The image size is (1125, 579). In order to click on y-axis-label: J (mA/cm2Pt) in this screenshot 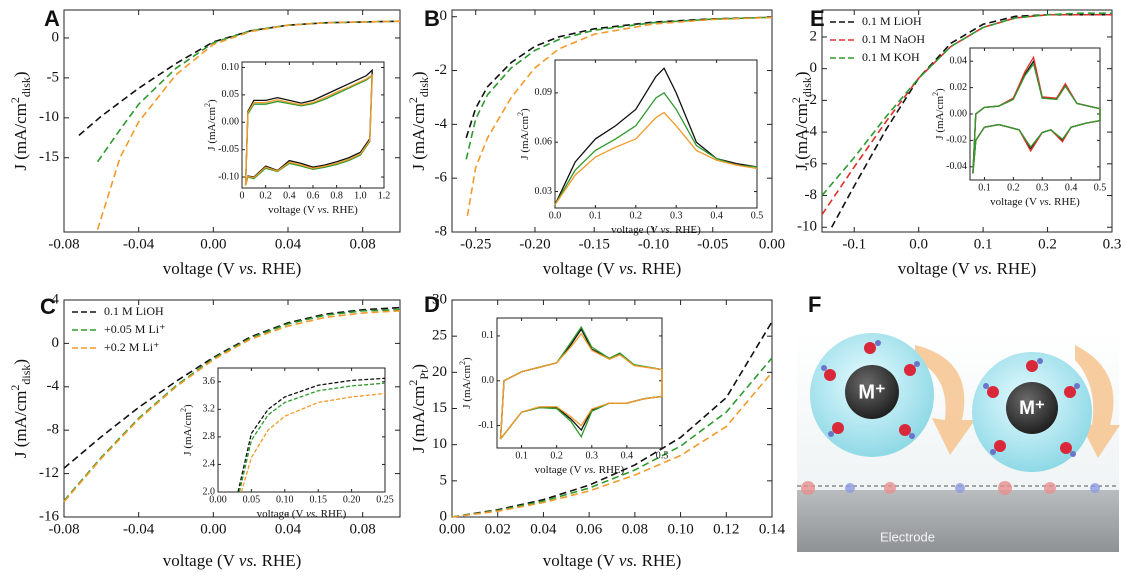, I will do `click(418, 408)`.